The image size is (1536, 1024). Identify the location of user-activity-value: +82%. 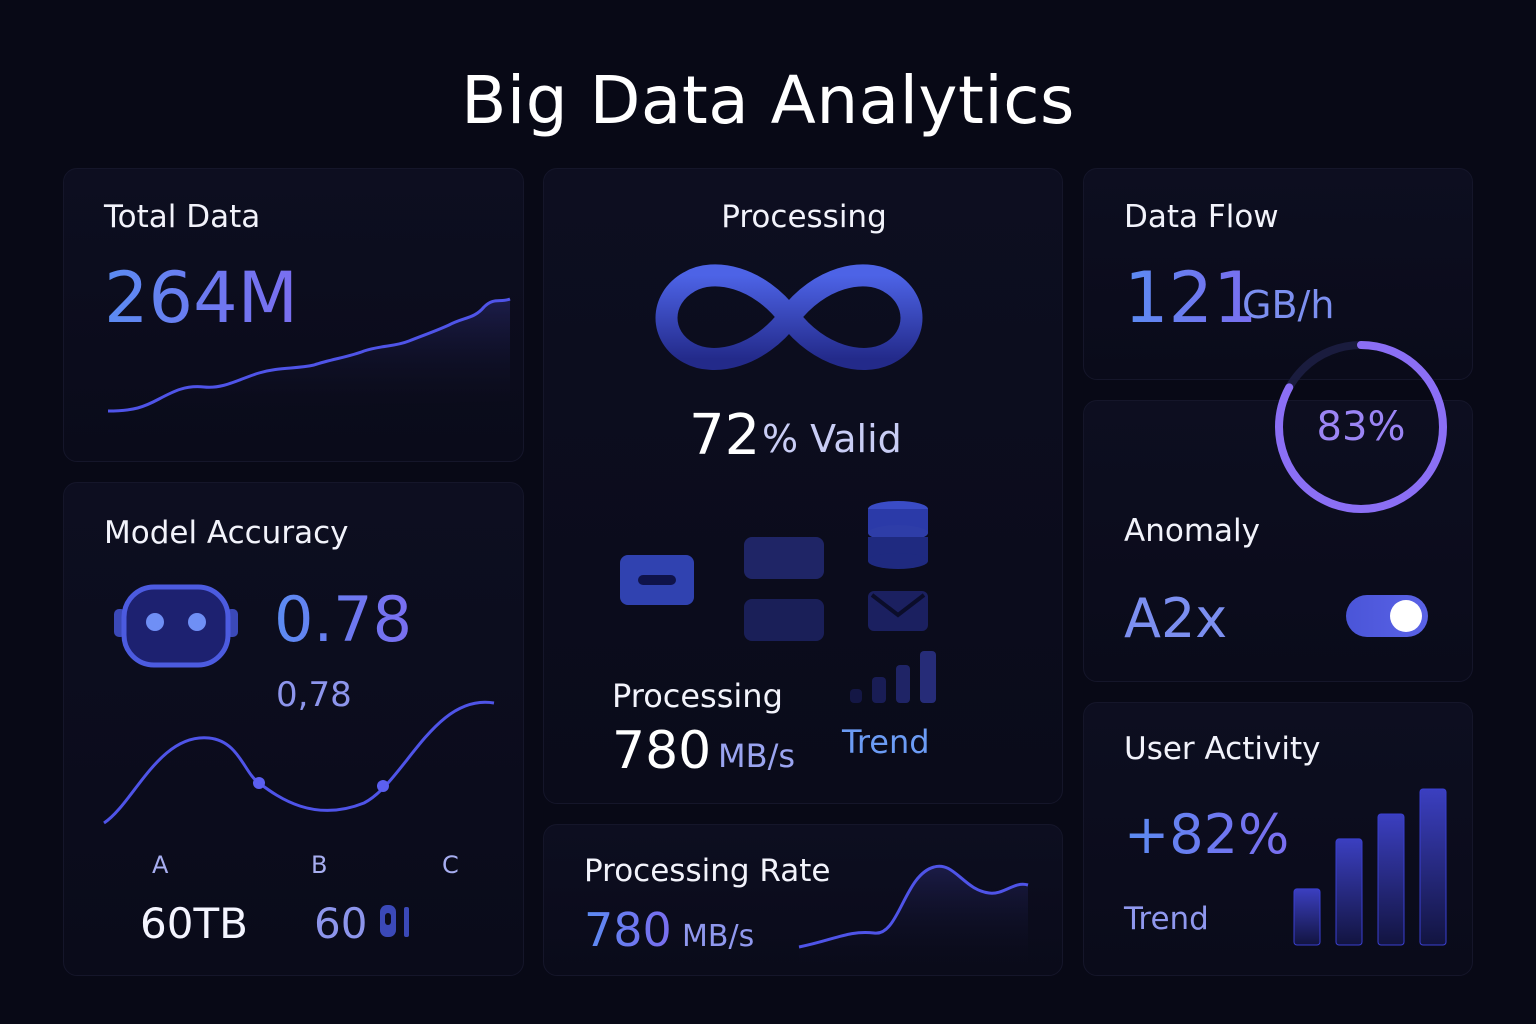
(1207, 834).